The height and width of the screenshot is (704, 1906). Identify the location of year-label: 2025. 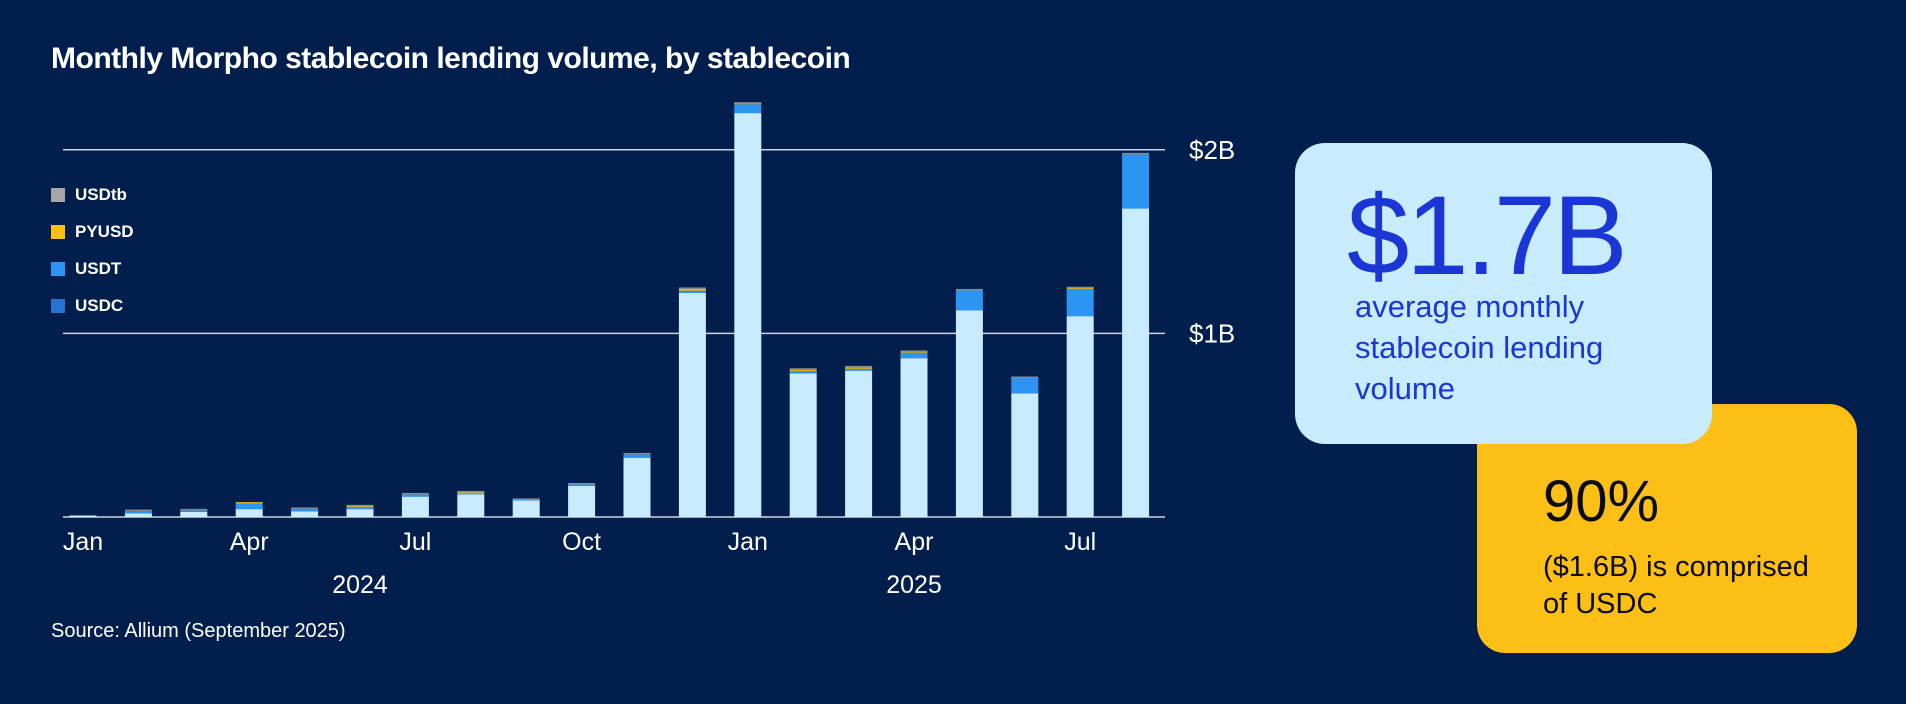
(914, 585).